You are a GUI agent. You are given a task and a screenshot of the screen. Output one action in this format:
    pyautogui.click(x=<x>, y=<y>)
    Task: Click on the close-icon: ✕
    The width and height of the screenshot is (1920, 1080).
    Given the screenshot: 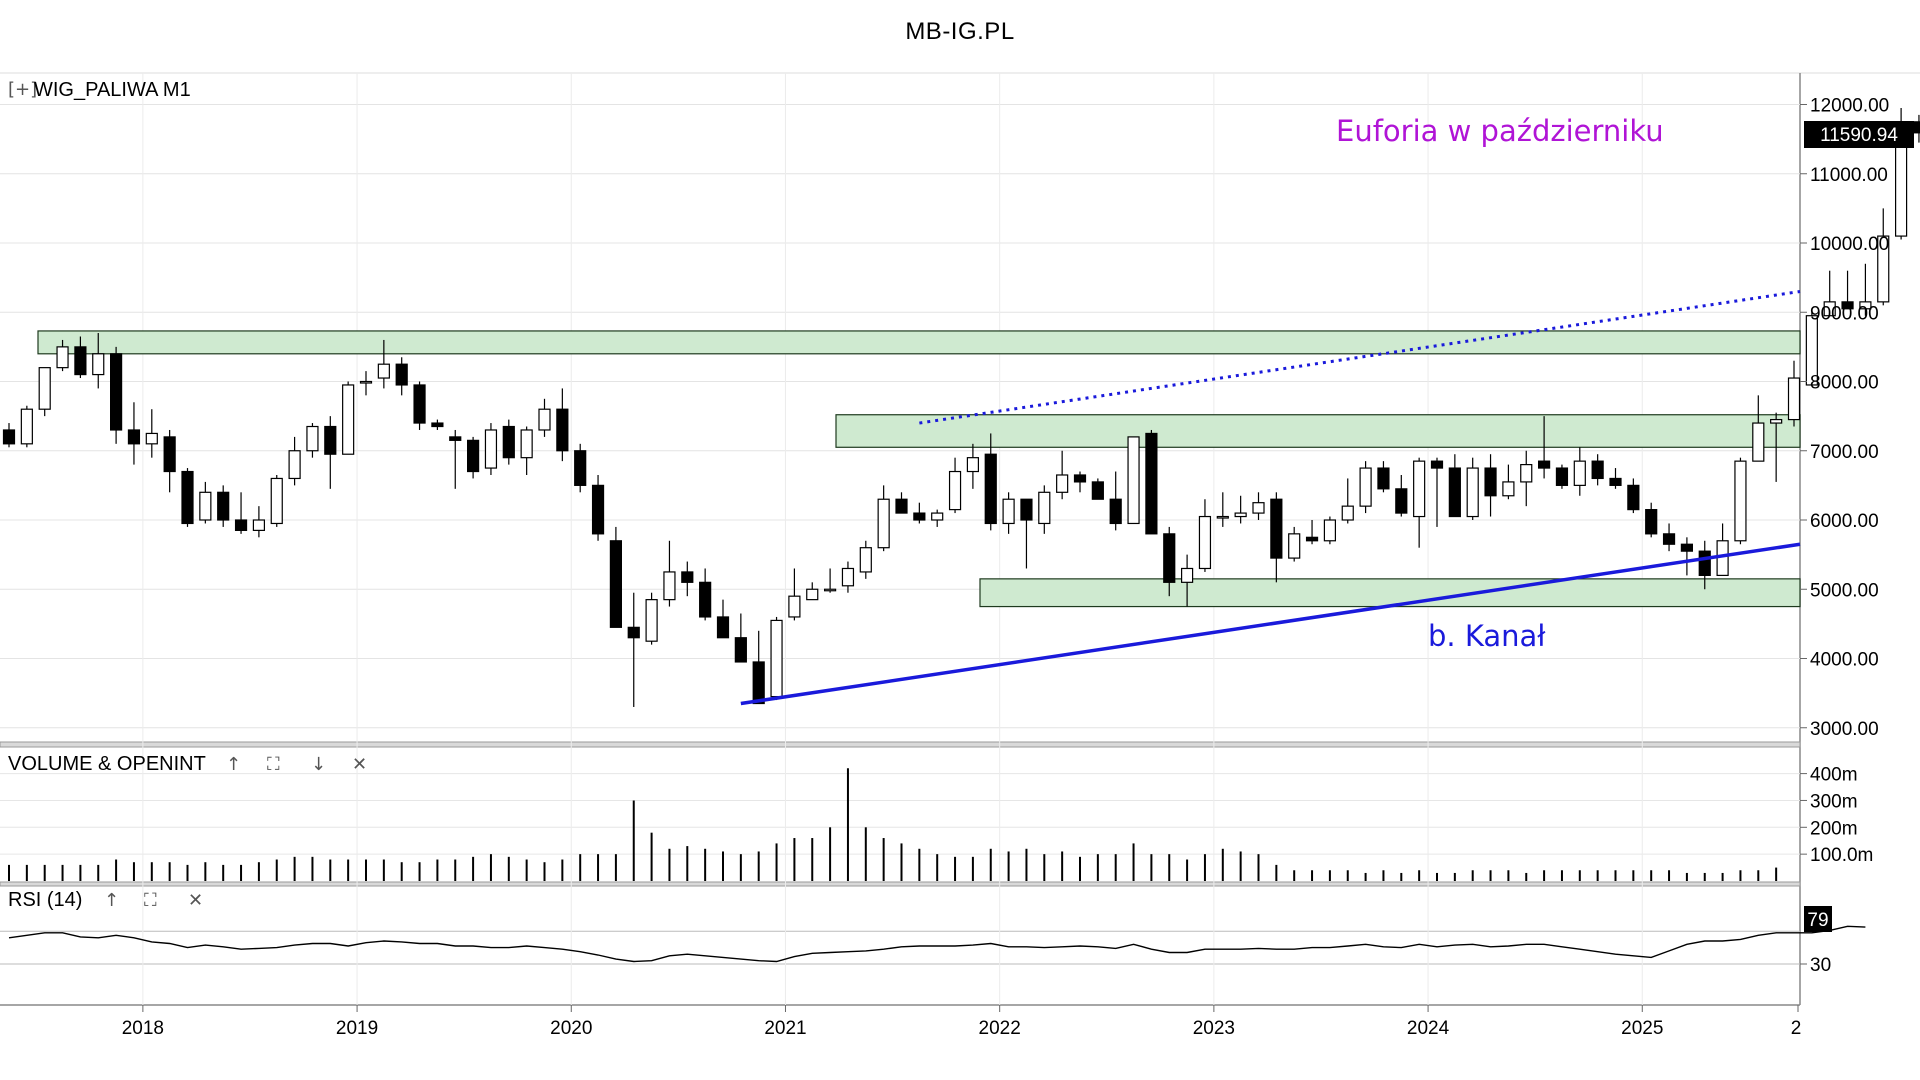 What is the action you would take?
    pyautogui.click(x=359, y=764)
    